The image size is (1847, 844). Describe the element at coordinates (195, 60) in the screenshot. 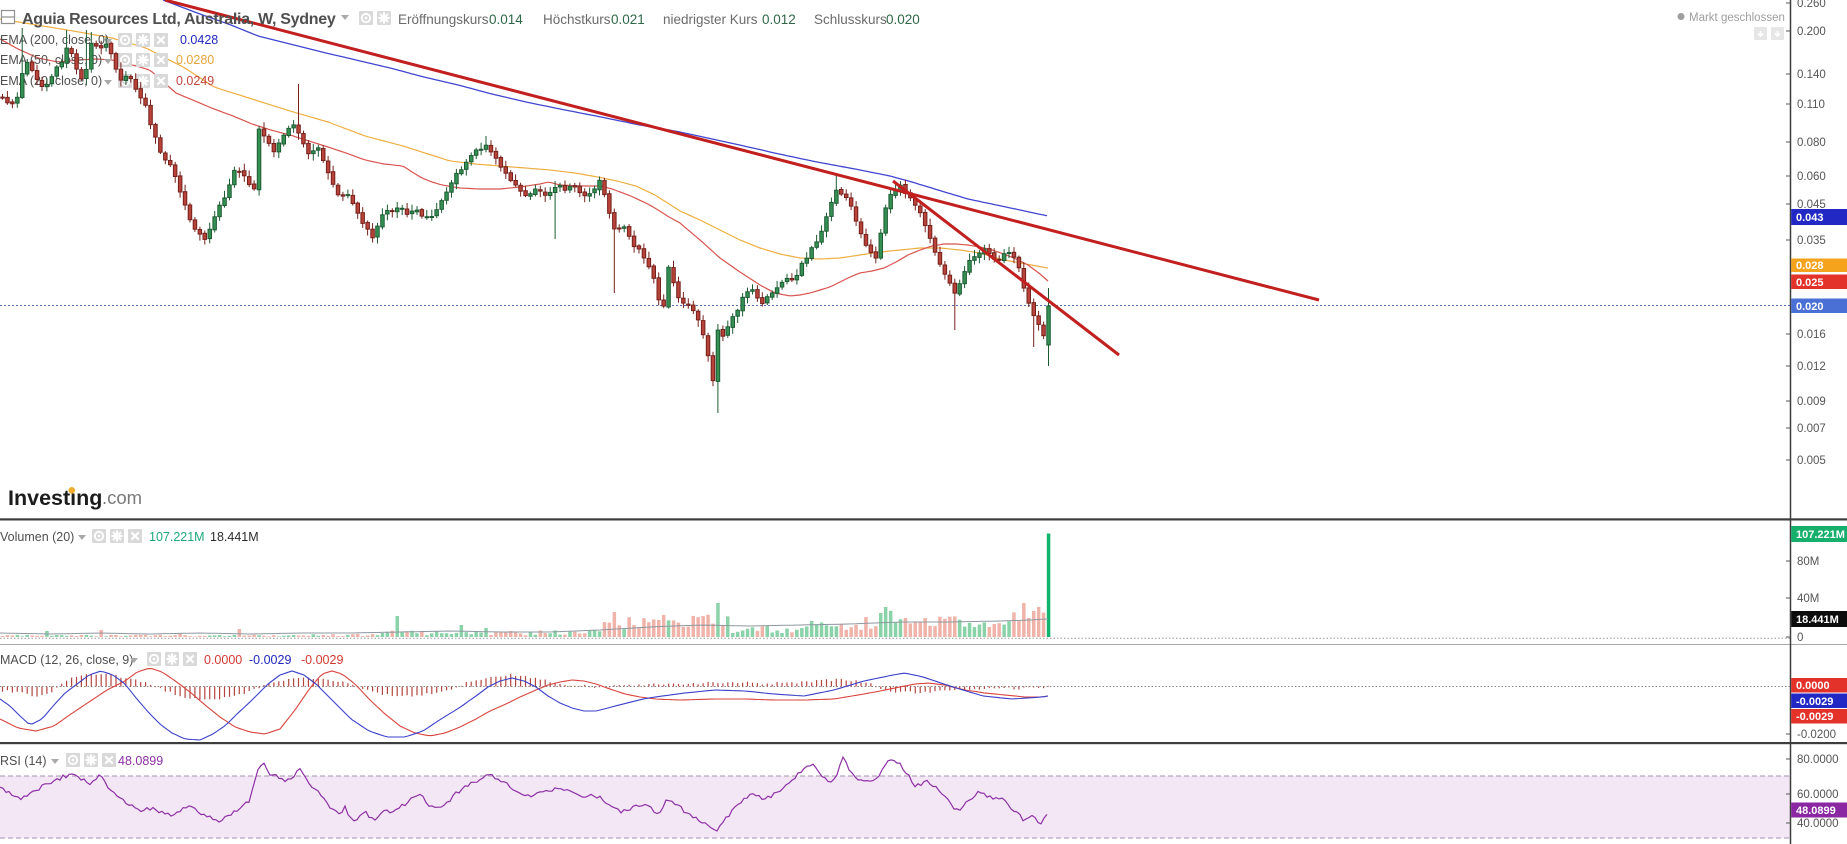

I see `svg-text: 0.0280` at that location.